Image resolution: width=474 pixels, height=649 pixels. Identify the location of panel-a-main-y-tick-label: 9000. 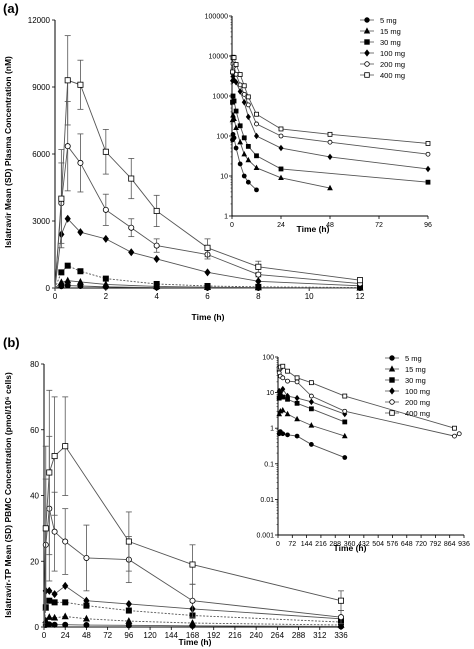
(41, 87).